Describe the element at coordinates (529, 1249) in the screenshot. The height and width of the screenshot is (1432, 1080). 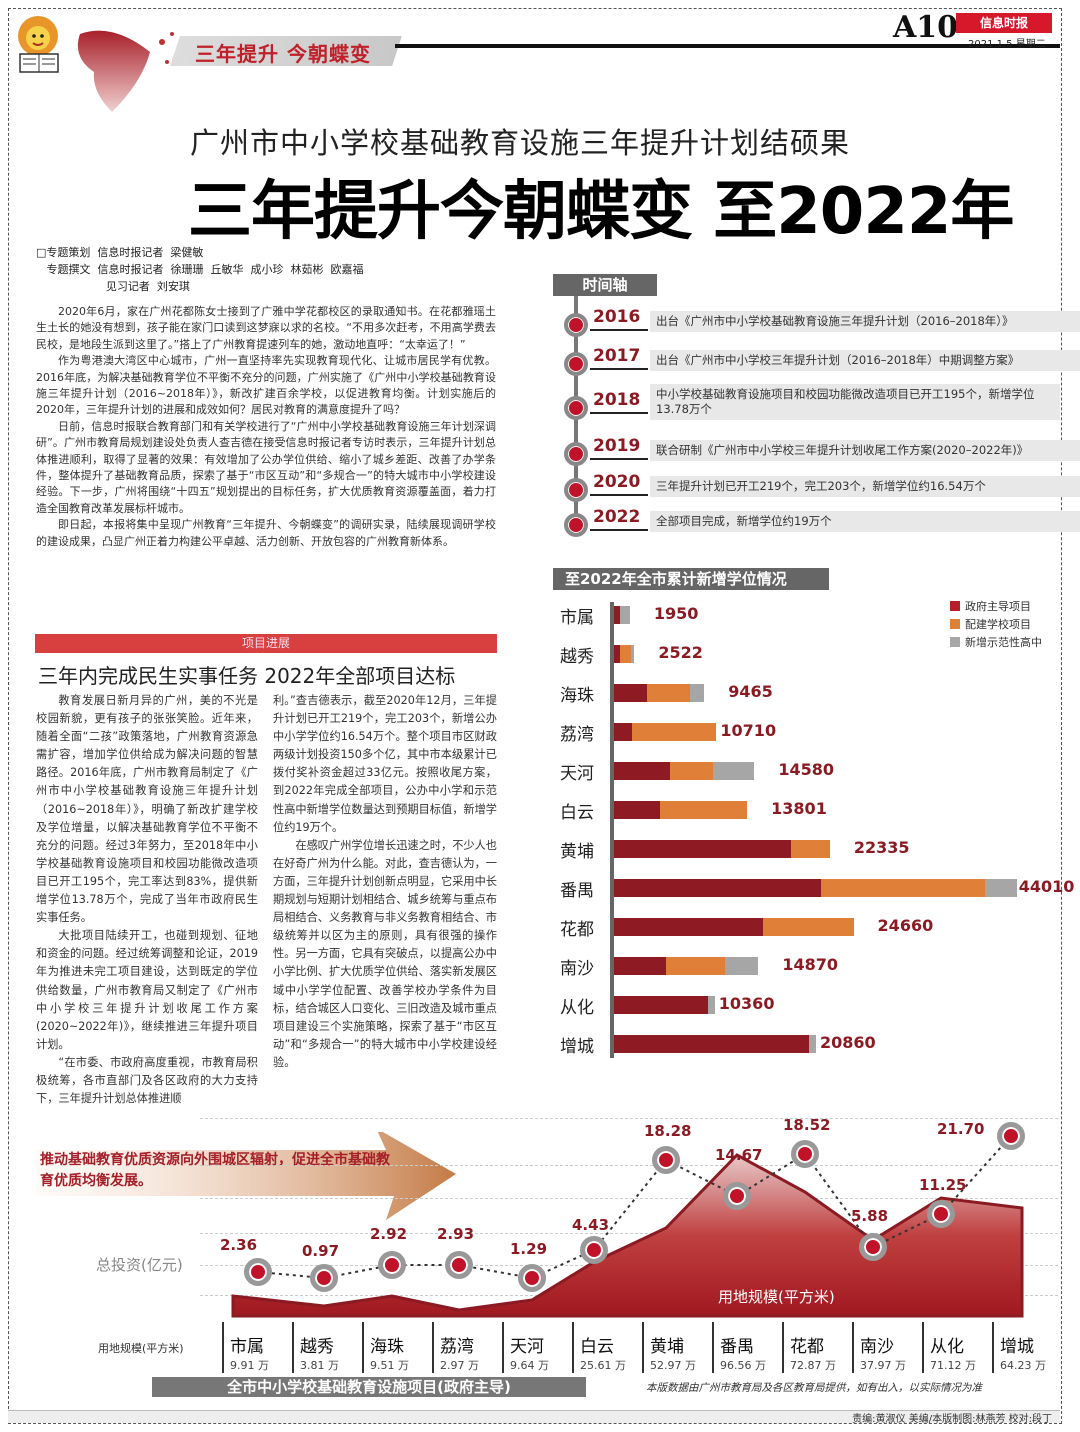
I see `investment-value: 1.29` at that location.